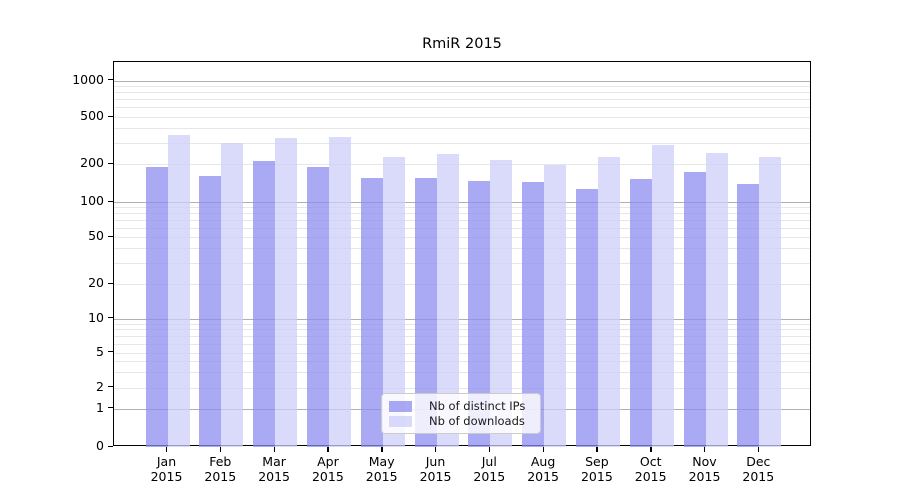  I want to click on y-tick-label-0: 0, so click(100, 445).